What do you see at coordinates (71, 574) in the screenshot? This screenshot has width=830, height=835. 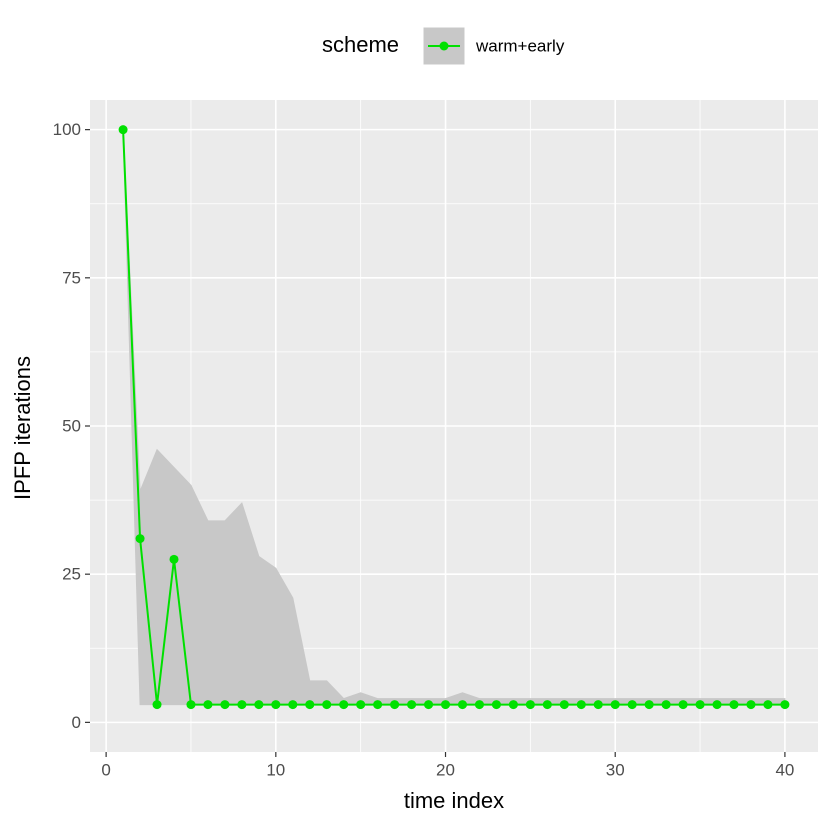 I see `y-tick-label: 25` at bounding box center [71, 574].